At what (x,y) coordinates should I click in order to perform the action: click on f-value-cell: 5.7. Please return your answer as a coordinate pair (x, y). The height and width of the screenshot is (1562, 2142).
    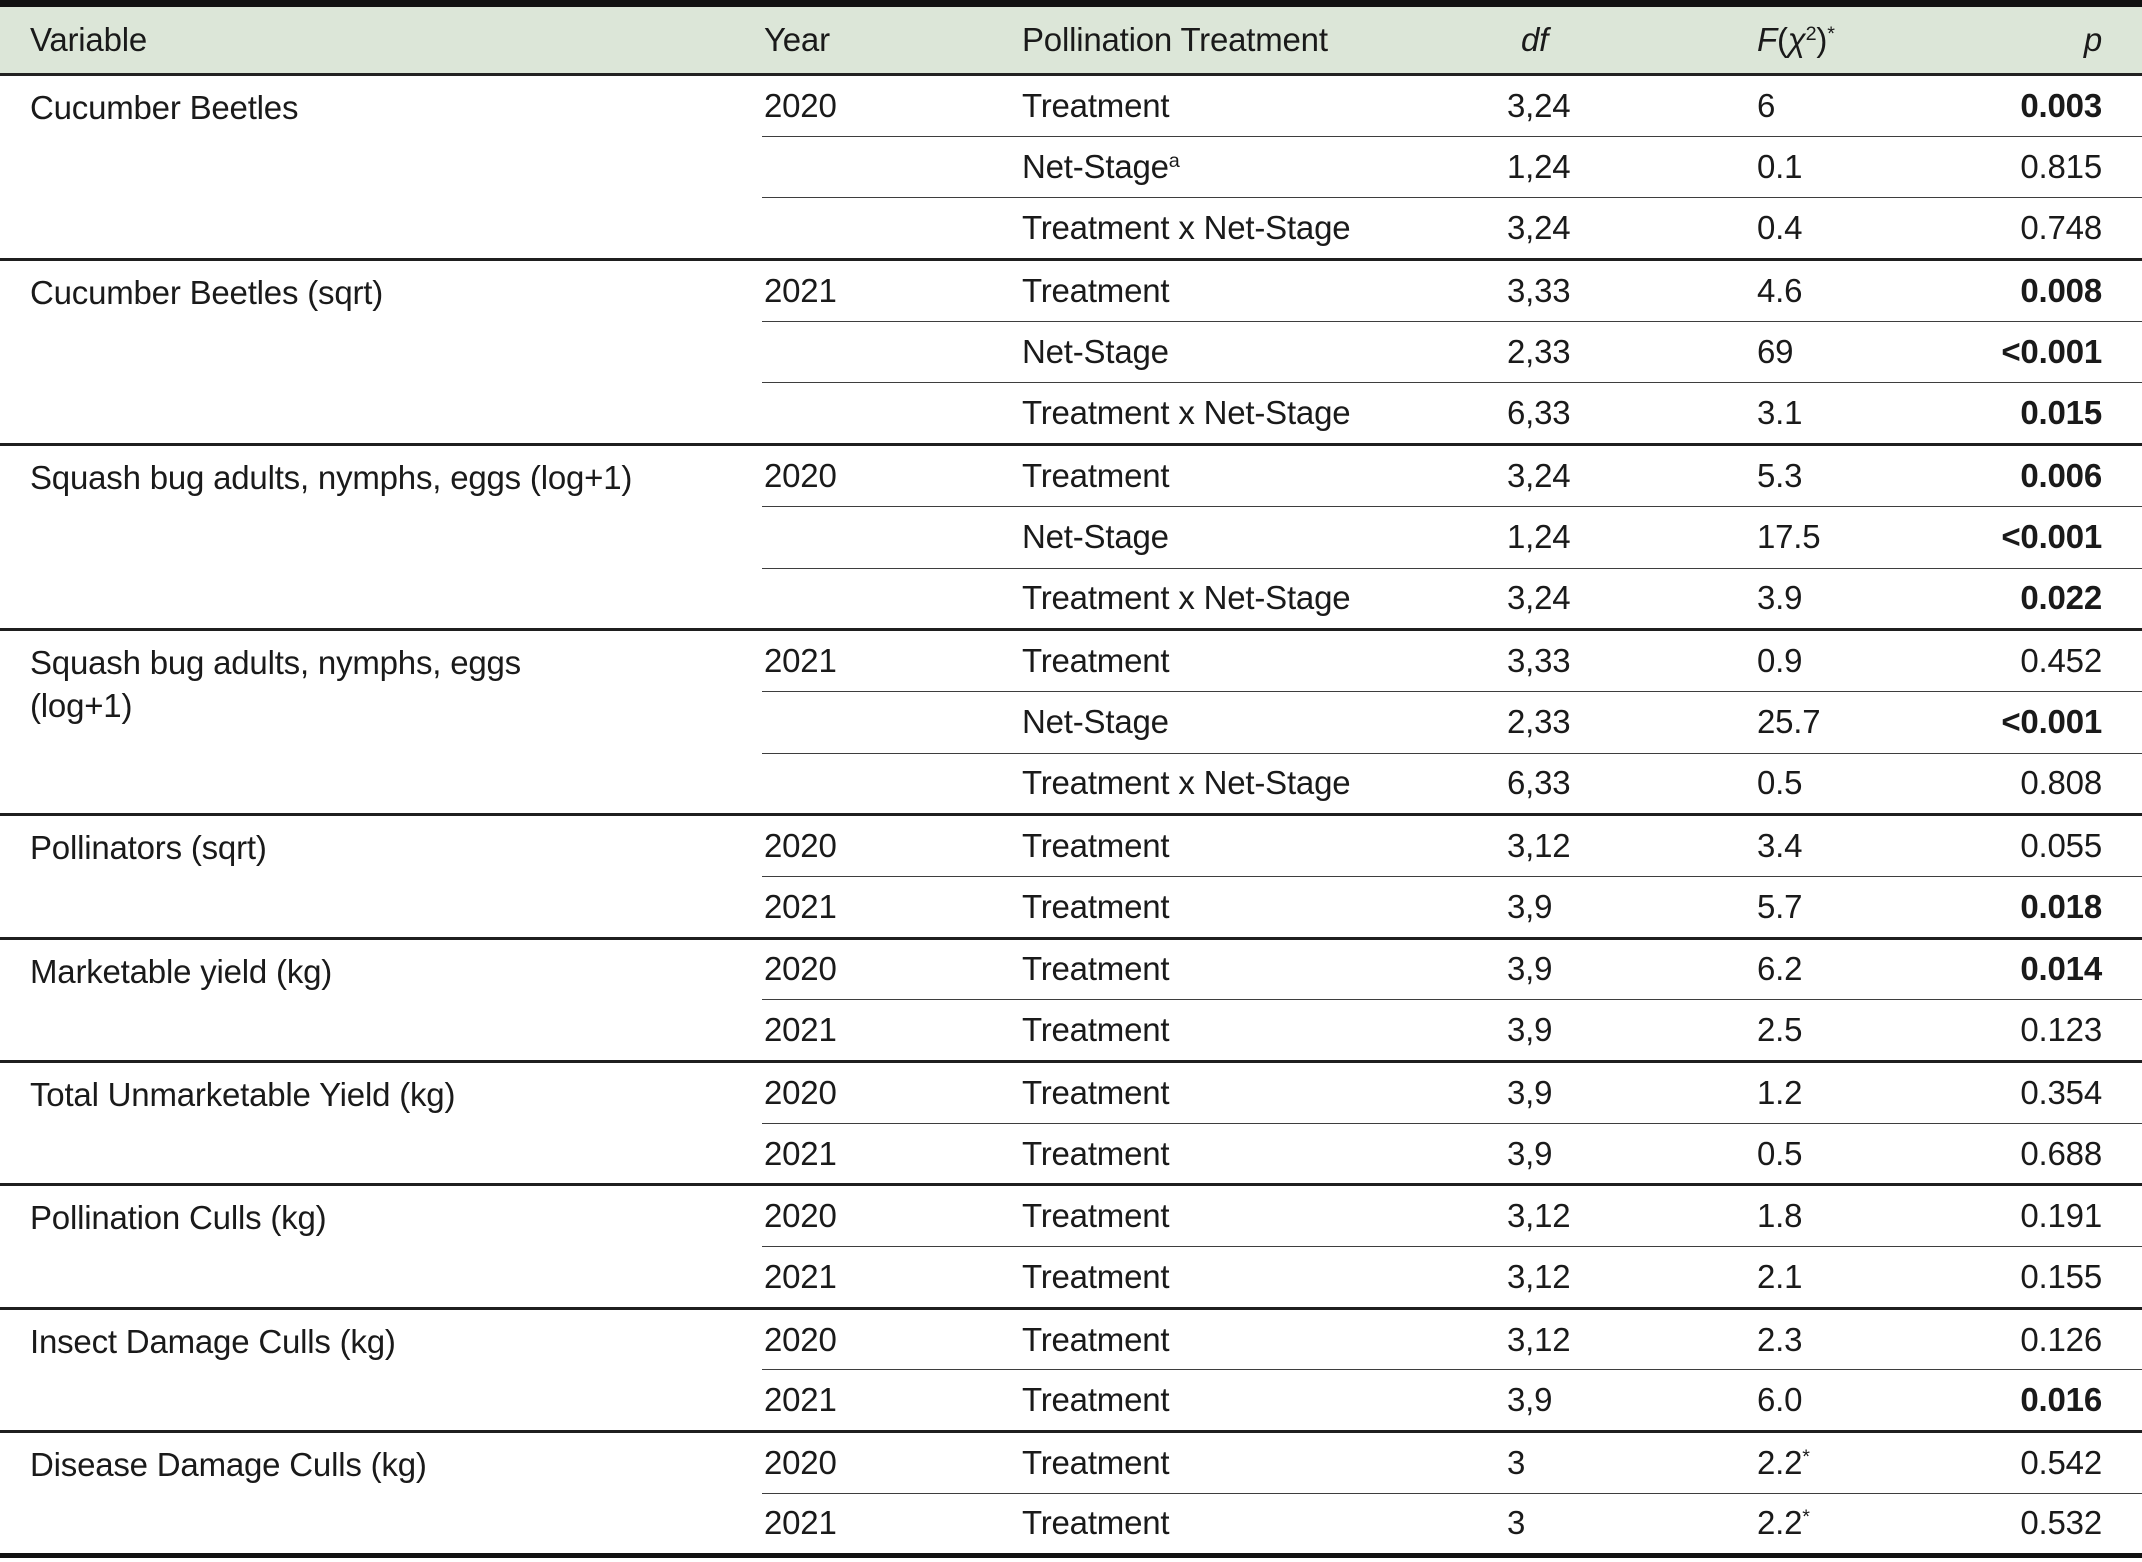
    Looking at the image, I should click on (1877, 907).